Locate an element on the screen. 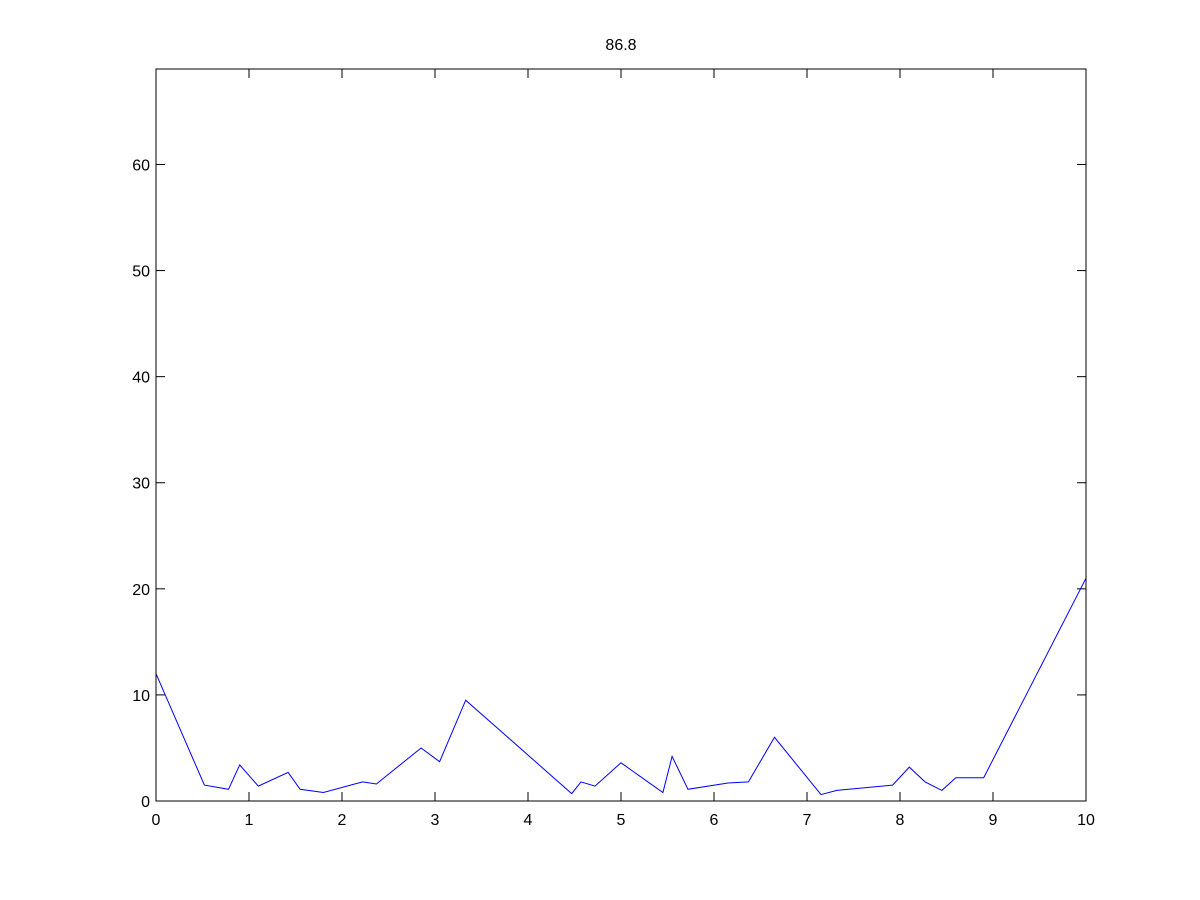  y-tick-label: 0 is located at coordinates (145, 802).